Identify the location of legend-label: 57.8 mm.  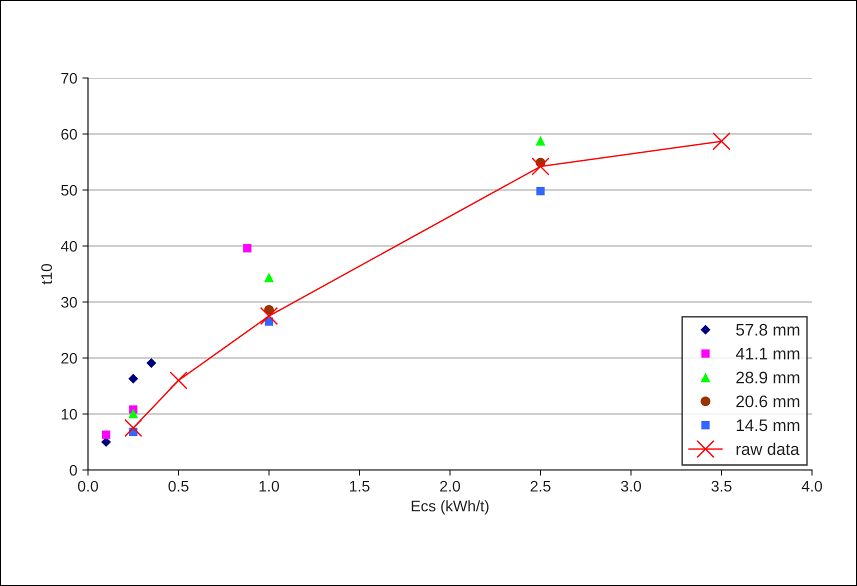
(768, 330).